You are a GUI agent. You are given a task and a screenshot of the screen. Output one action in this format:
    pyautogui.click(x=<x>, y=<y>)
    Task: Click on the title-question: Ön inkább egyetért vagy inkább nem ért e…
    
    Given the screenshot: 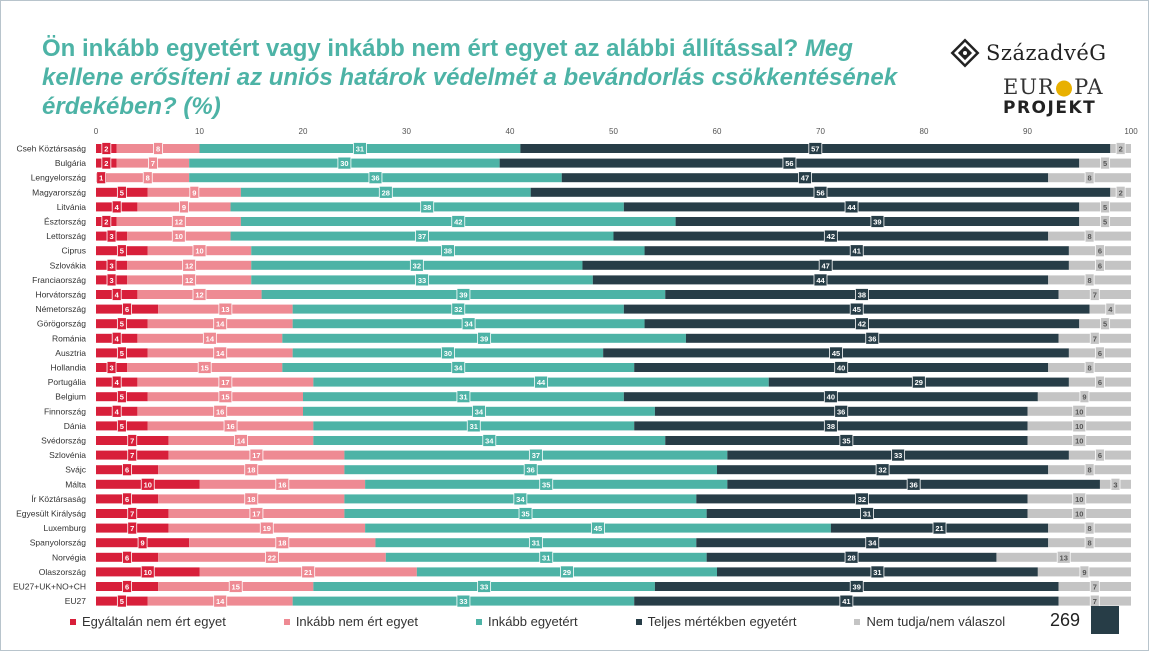 What is the action you would take?
    pyautogui.click(x=420, y=48)
    